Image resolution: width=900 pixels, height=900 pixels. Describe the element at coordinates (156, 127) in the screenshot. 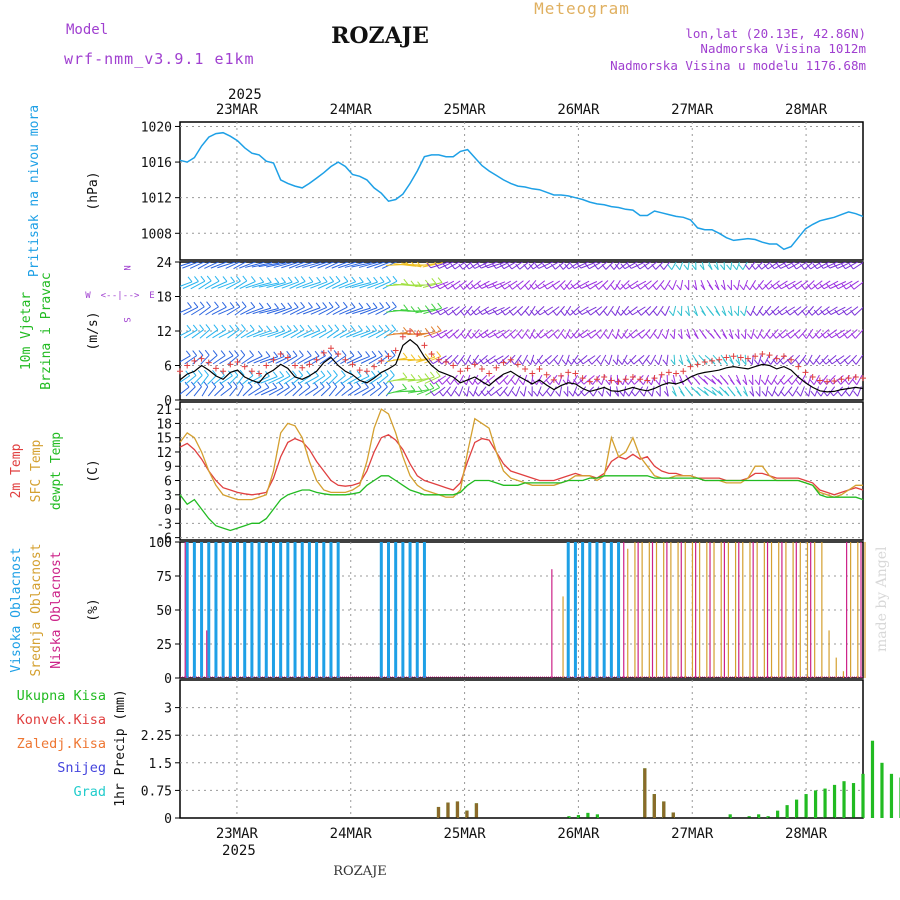

I see `y-tick-label: 1020` at that location.